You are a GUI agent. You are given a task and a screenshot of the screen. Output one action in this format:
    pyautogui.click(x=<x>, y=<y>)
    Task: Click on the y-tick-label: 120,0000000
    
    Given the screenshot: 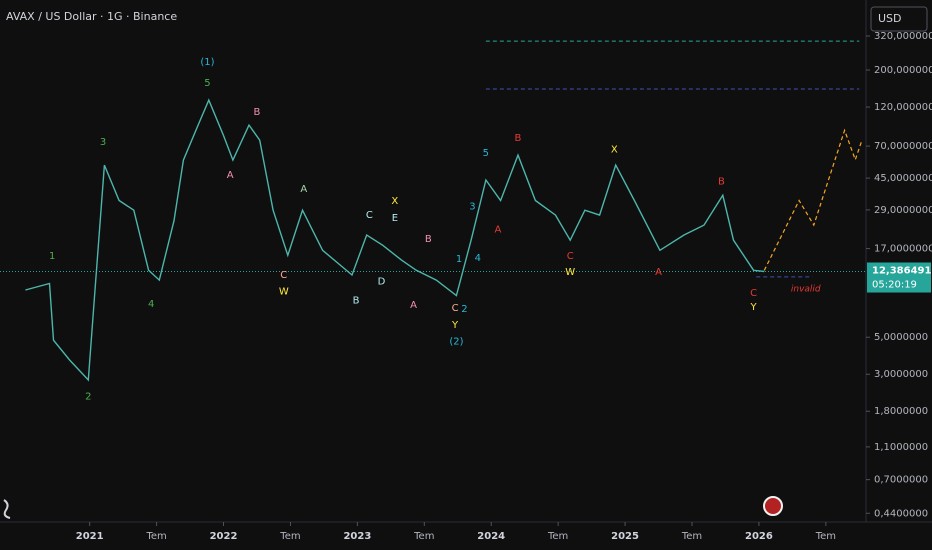 What is the action you would take?
    pyautogui.click(x=903, y=107)
    